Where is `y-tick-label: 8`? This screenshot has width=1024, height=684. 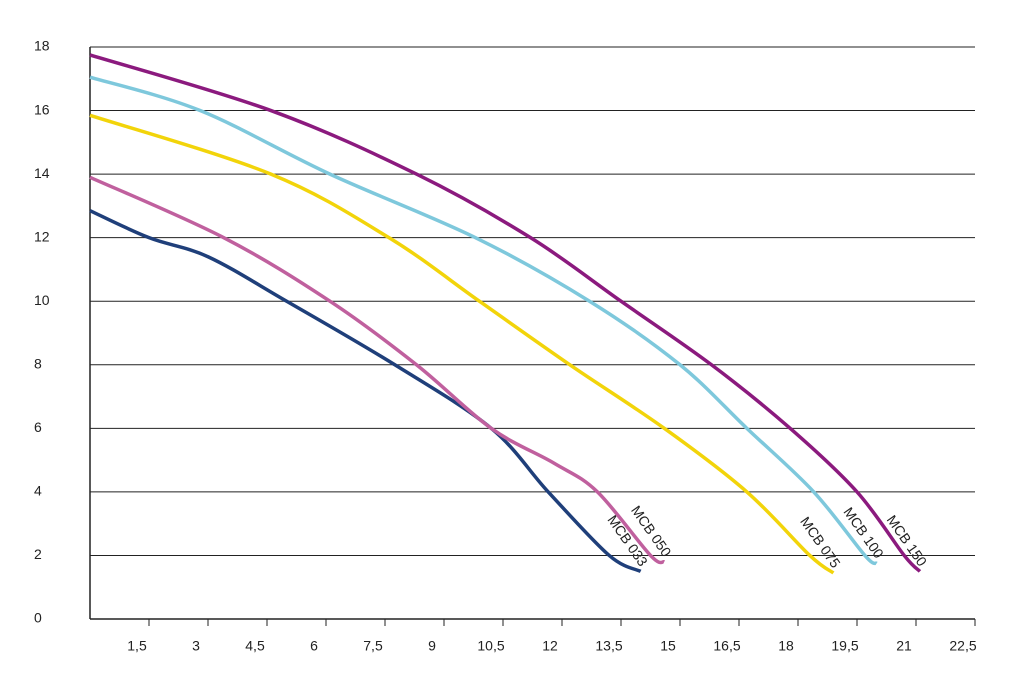
y-tick-label: 8 is located at coordinates (38, 363).